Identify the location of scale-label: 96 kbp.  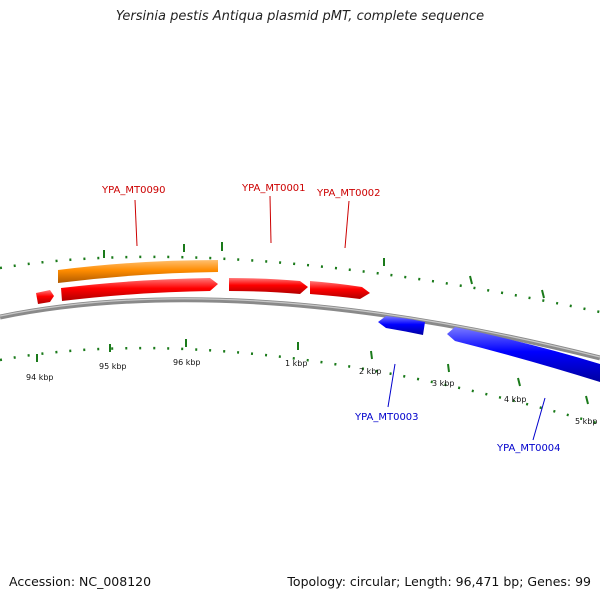
(187, 362).